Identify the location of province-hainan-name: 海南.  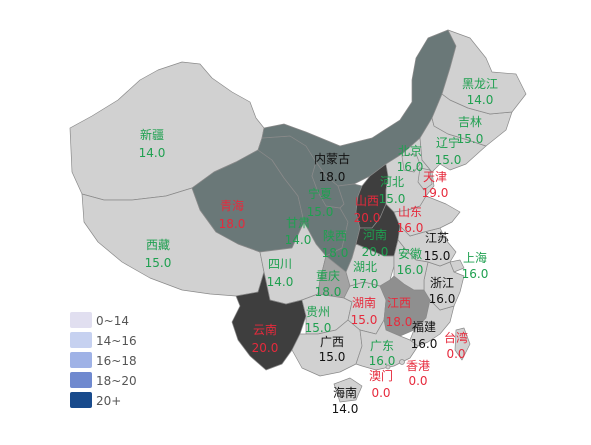
(345, 392).